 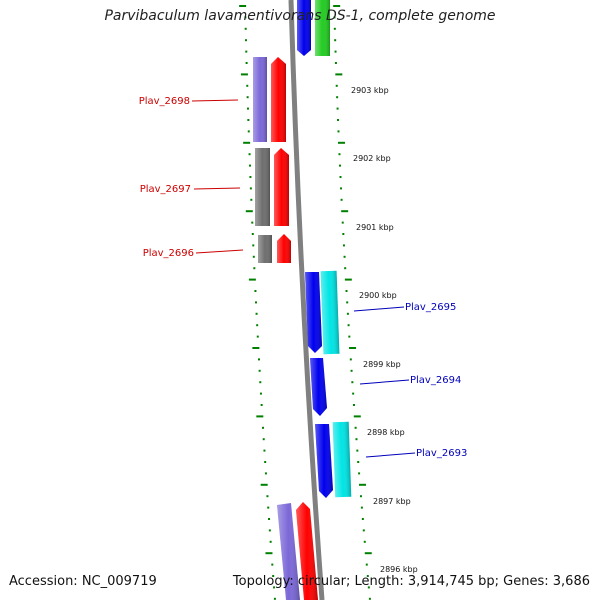 I want to click on gene-cyan-2693b, so click(x=342, y=459).